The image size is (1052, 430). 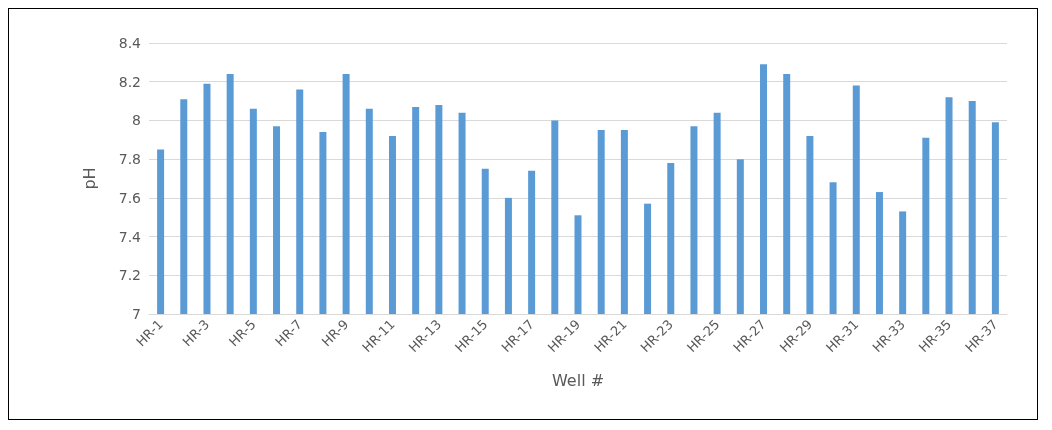 I want to click on y-tick-label: 7.8, so click(x=129, y=159).